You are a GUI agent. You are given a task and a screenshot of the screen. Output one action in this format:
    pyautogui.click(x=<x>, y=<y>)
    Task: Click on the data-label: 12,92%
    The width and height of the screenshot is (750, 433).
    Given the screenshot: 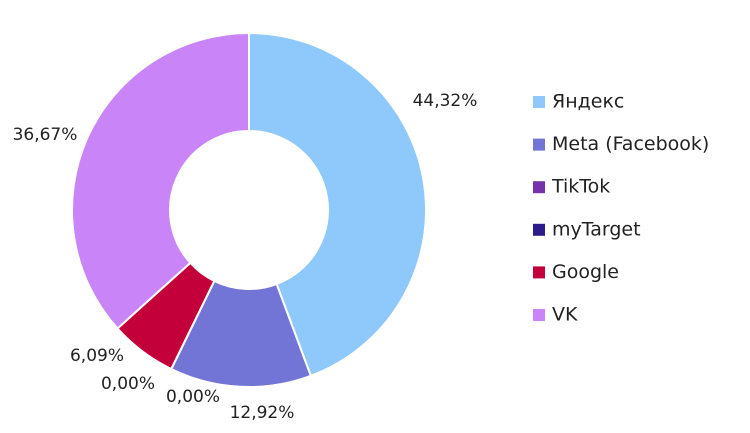 What is the action you would take?
    pyautogui.click(x=262, y=413)
    